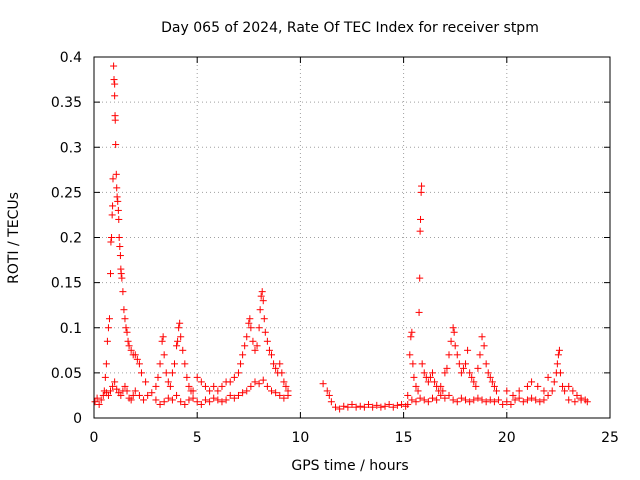 This screenshot has height=480, width=640. What do you see at coordinates (610, 438) in the screenshot?
I see `x-tick-label: 25` at bounding box center [610, 438].